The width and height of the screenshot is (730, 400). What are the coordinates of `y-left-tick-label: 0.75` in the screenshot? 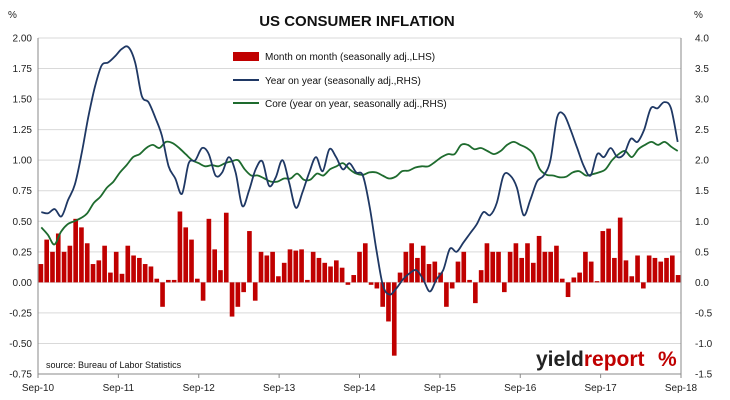 It's located at (23, 191).